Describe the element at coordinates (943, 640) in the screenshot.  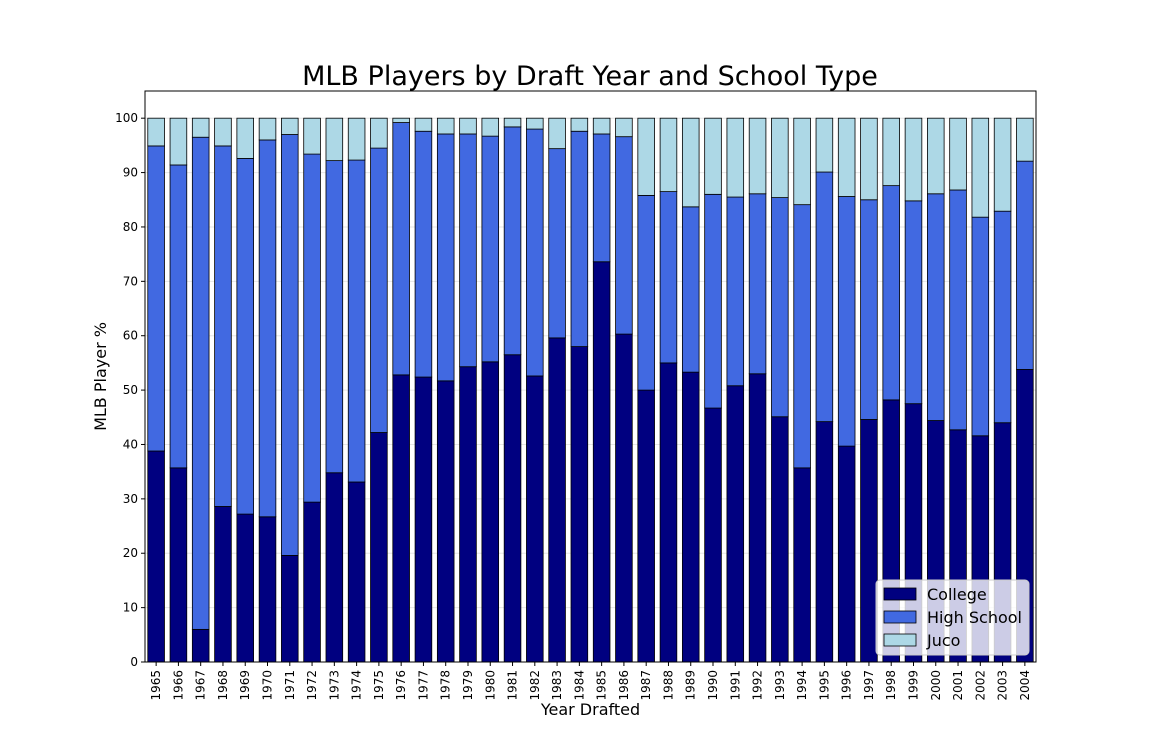
I see `legend-label: Juco` at that location.